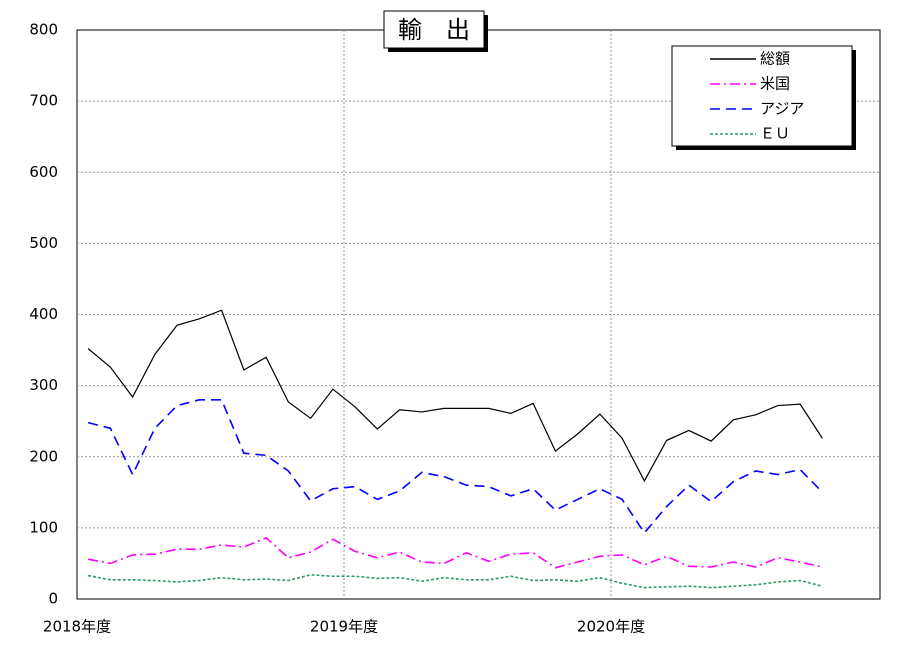  What do you see at coordinates (782, 109) in the screenshot?
I see `legend-label: アジア` at bounding box center [782, 109].